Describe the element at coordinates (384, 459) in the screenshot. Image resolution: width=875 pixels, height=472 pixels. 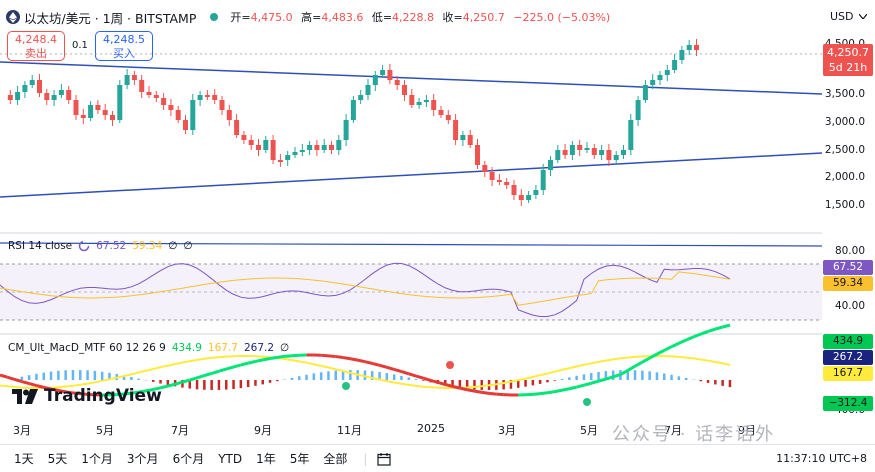
I see `calendar-icon` at that location.